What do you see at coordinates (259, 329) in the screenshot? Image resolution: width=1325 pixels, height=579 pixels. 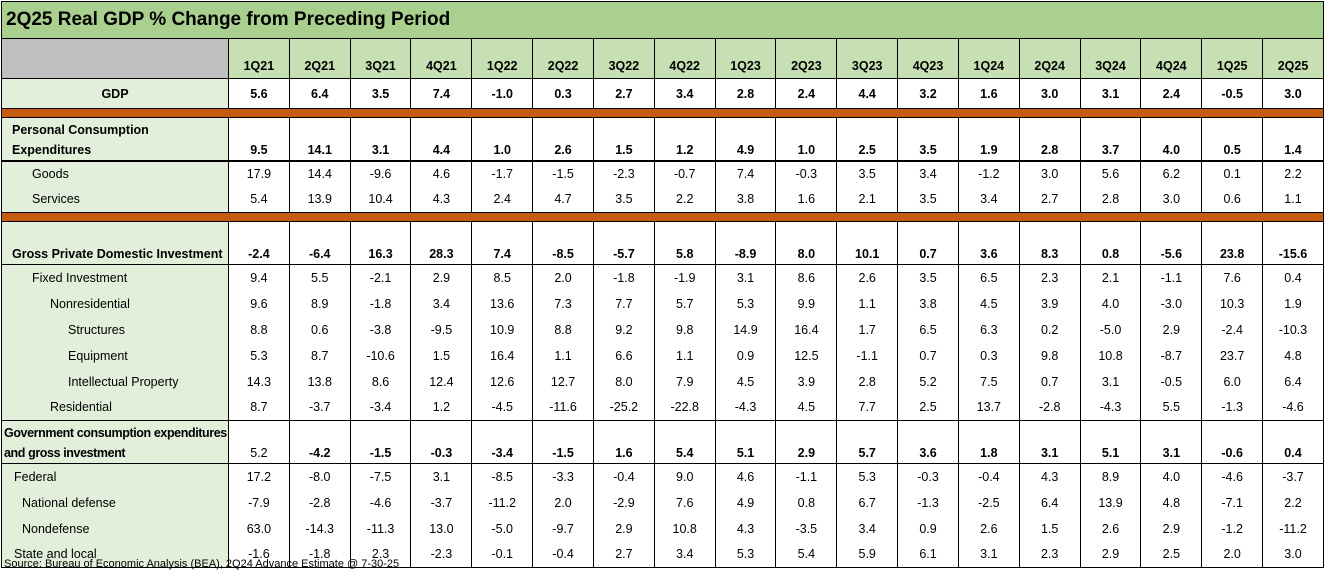 I see `value-cell: 8.8` at bounding box center [259, 329].